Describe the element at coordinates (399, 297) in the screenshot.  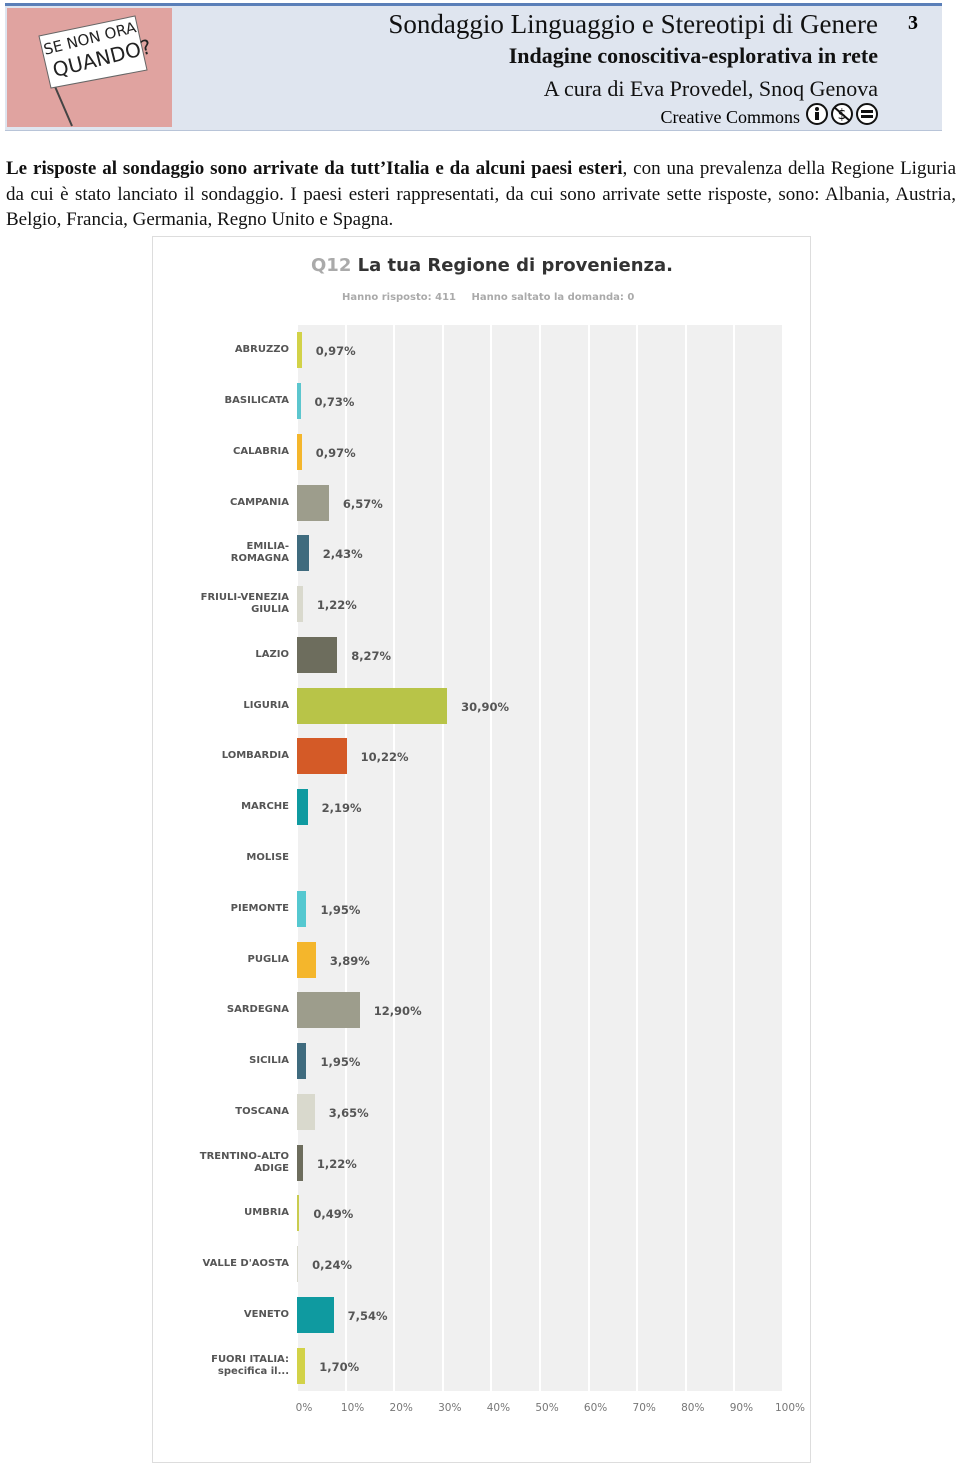
I see `answered: Hanno risposto: 411` at that location.